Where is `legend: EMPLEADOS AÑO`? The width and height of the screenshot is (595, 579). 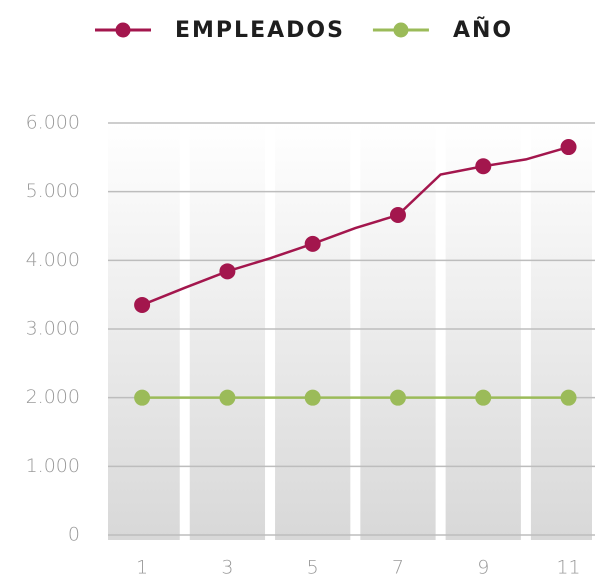 legend: EMPLEADOS AÑO is located at coordinates (304, 30).